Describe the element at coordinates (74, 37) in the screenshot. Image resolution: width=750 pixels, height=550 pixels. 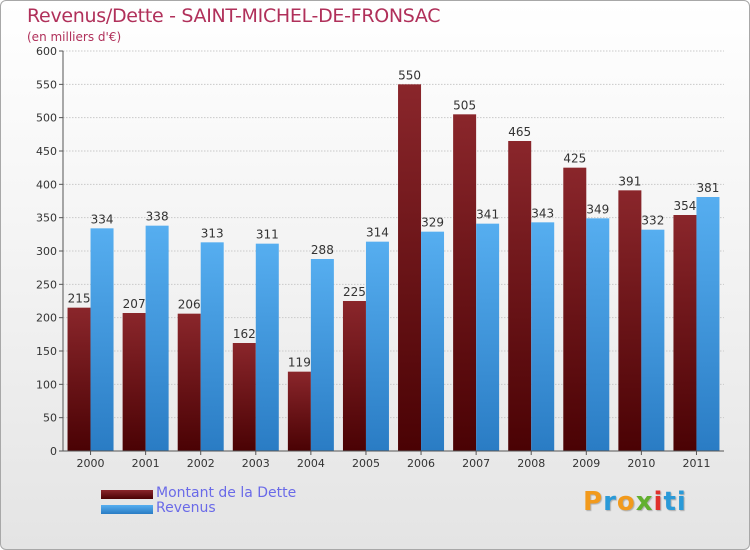
I see `chart-subtitle: (en milliers d'€)` at that location.